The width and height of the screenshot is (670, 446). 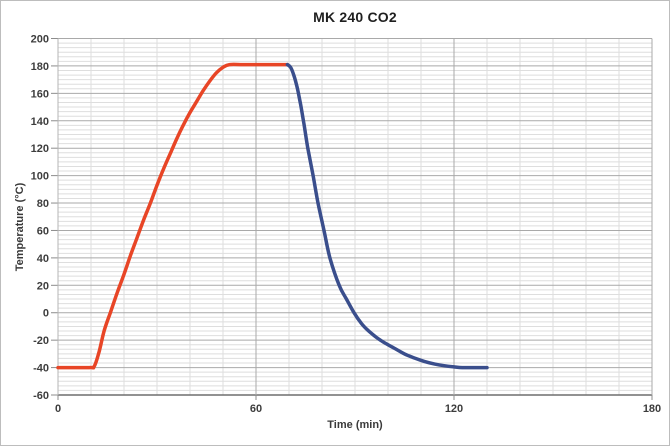 I want to click on y-tick-label: -60, so click(x=41, y=396).